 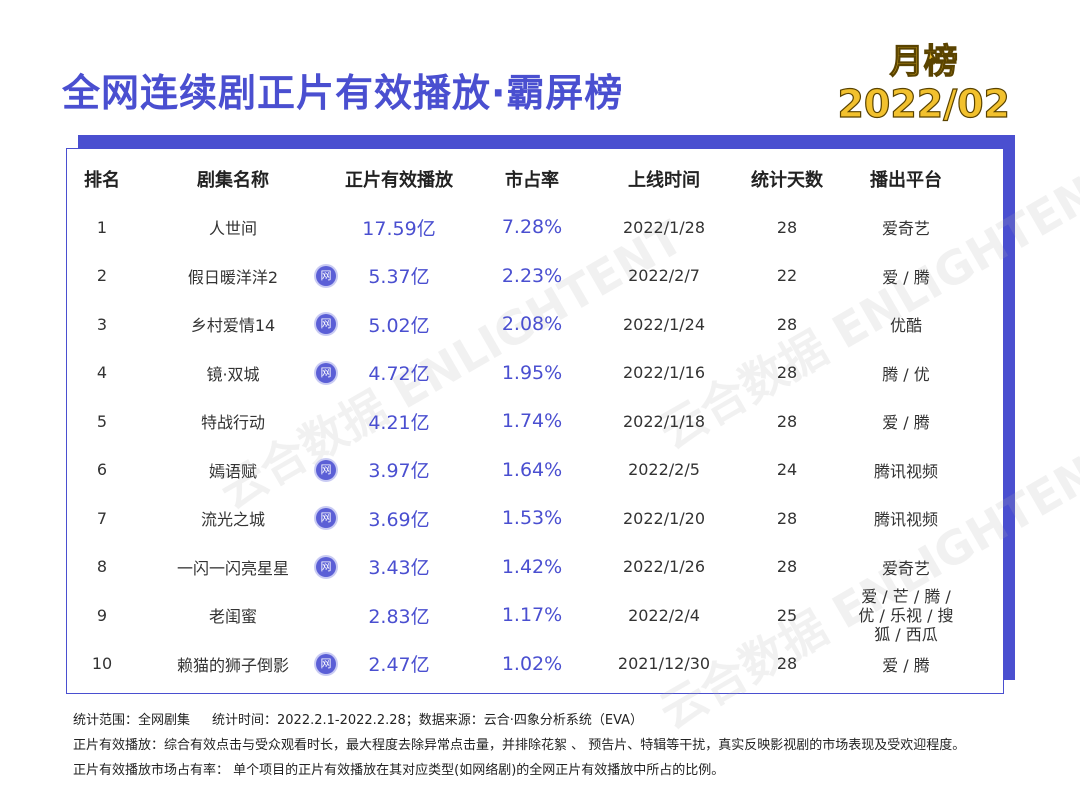 I want to click on cell-name: 老闺蜜, so click(x=233, y=616).